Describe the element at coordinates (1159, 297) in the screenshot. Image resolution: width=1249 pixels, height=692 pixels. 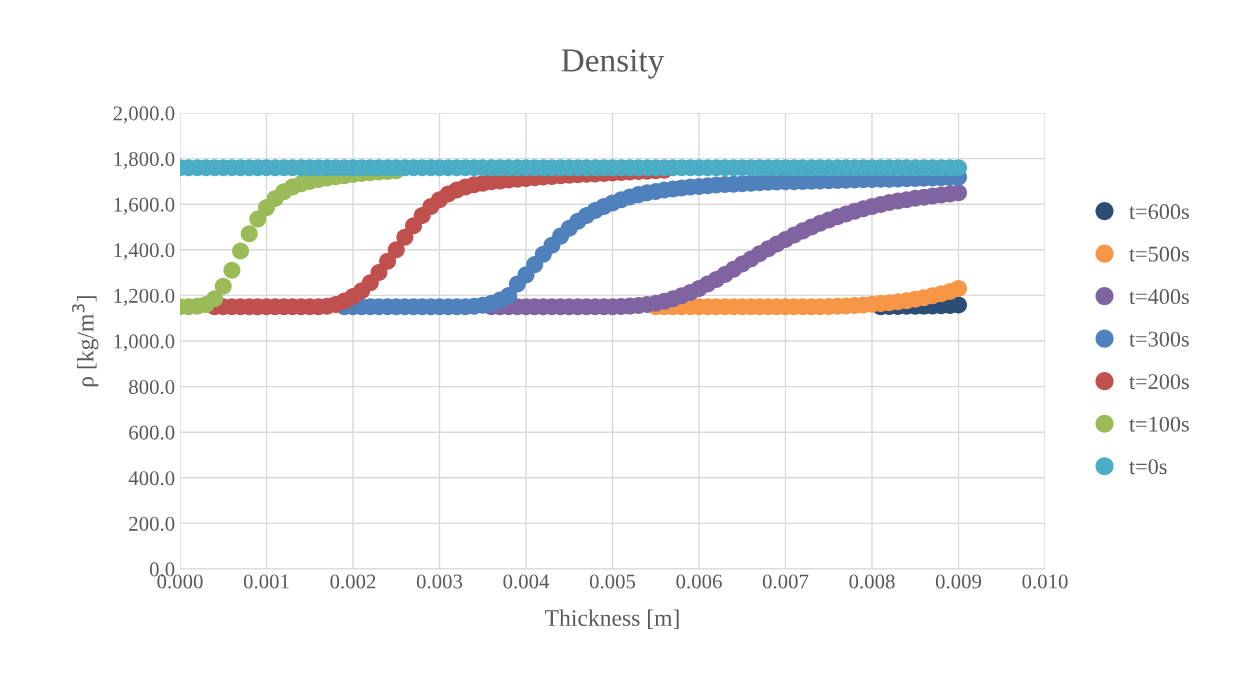
I see `legend-label: t=400s` at that location.